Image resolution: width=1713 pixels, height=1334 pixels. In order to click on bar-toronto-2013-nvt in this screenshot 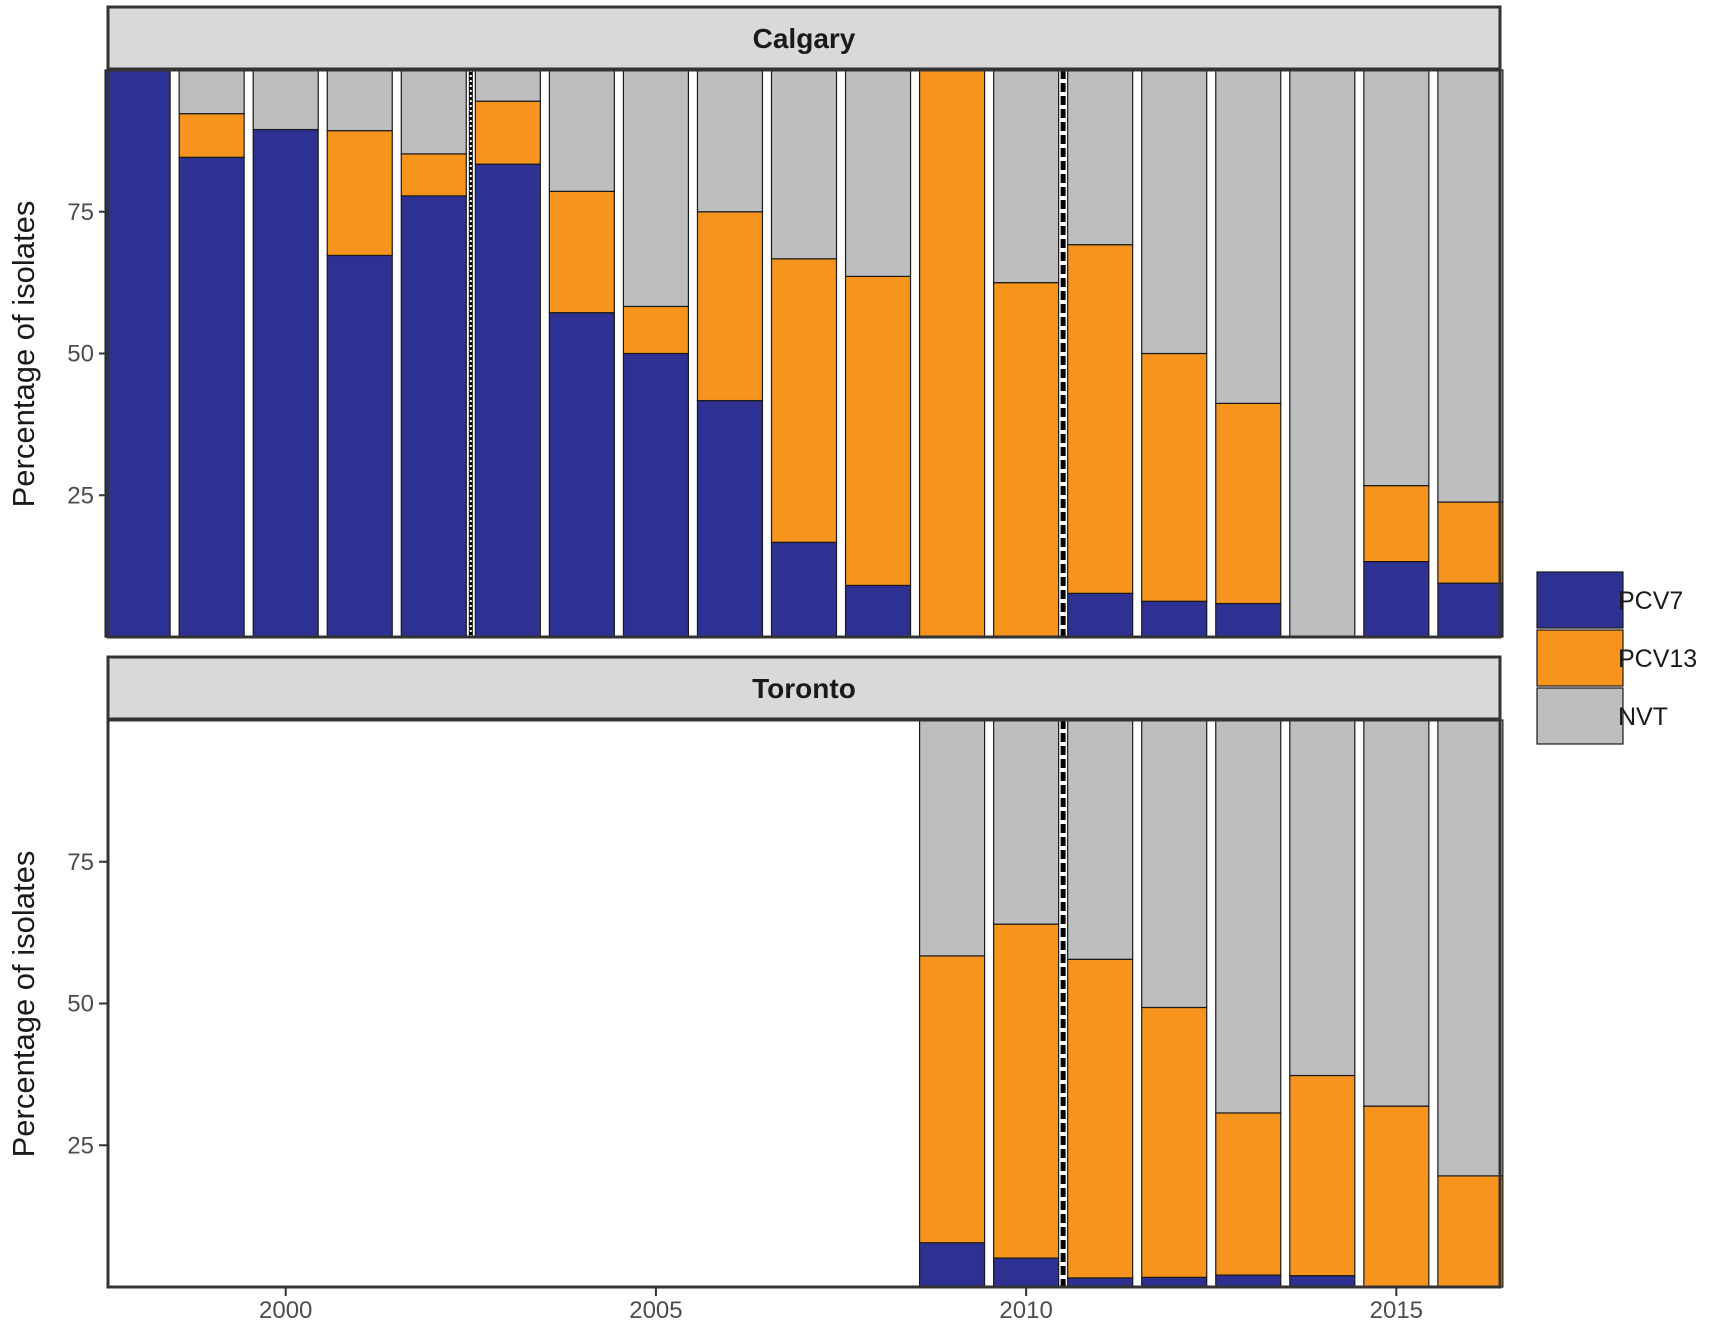, I will do `click(1248, 916)`.